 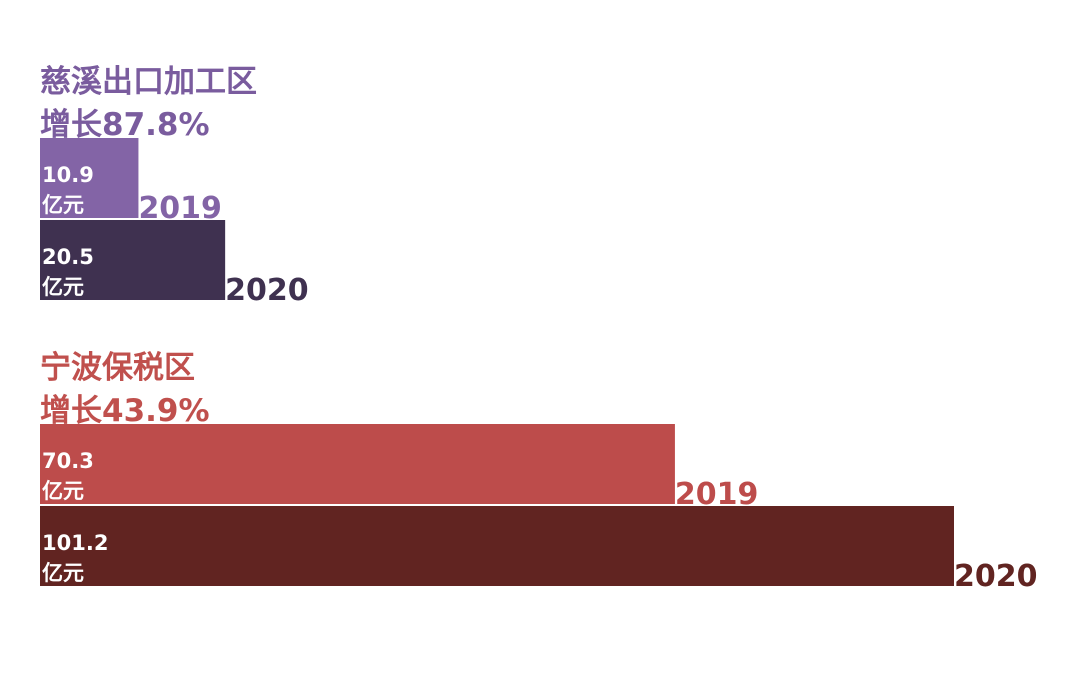 I want to click on chart-title: 宁波保税区, so click(x=117, y=368).